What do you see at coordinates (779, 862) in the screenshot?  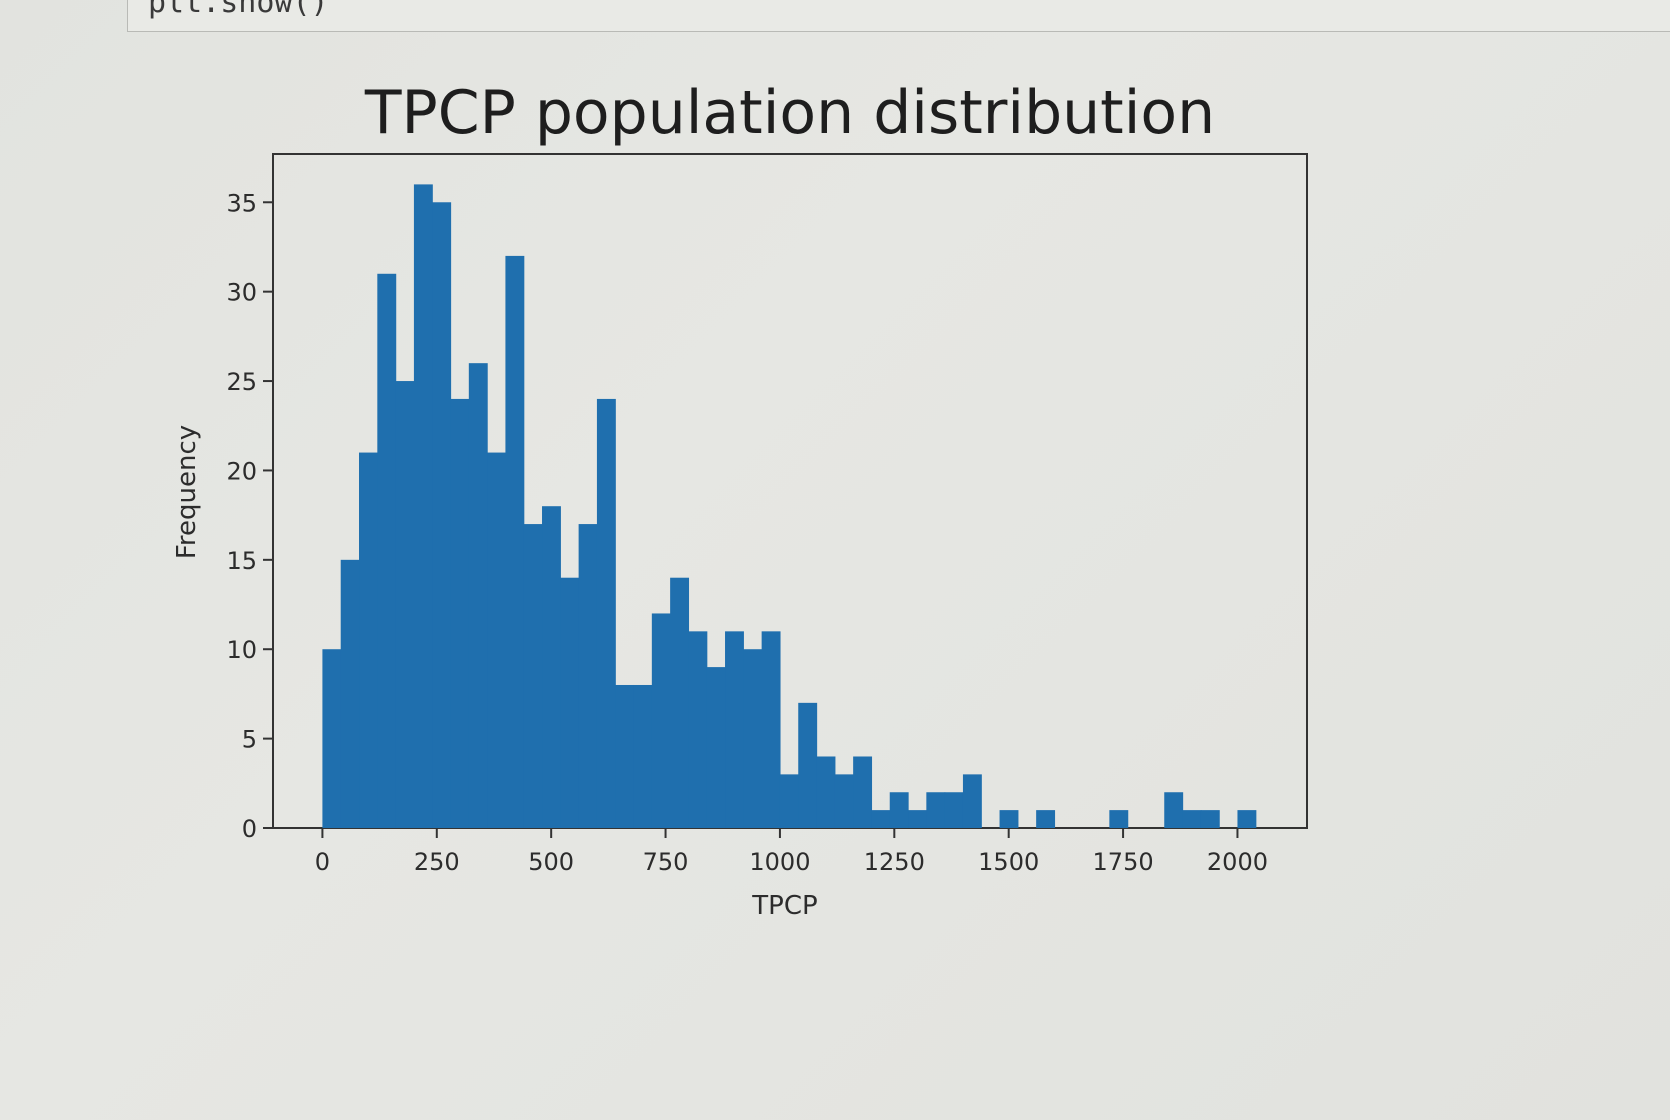 I see `x-tick-label: 1000` at bounding box center [779, 862].